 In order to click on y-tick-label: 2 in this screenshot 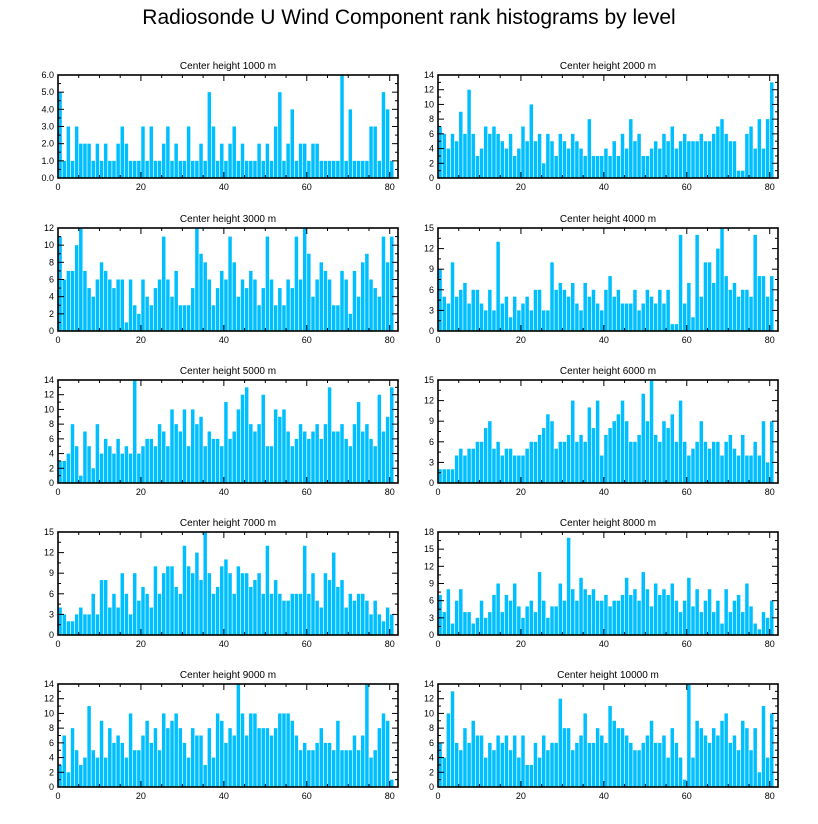, I will do `click(51, 314)`.